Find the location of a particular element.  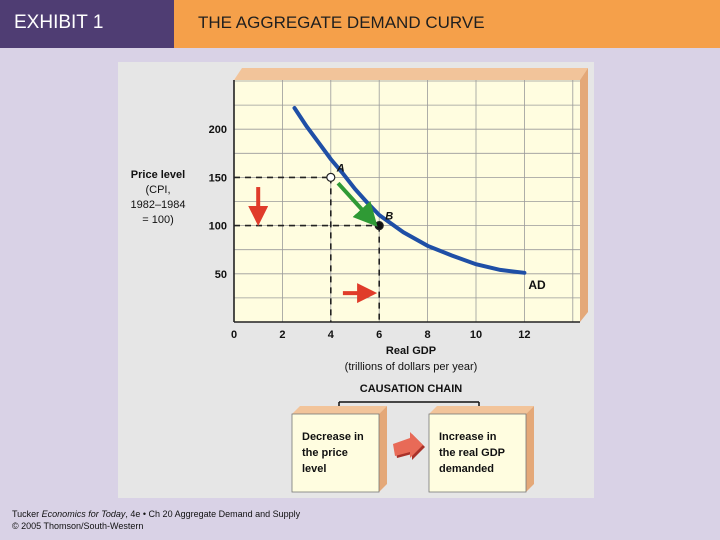

y-axis-title-line-1: Price level is located at coordinates (158, 175).